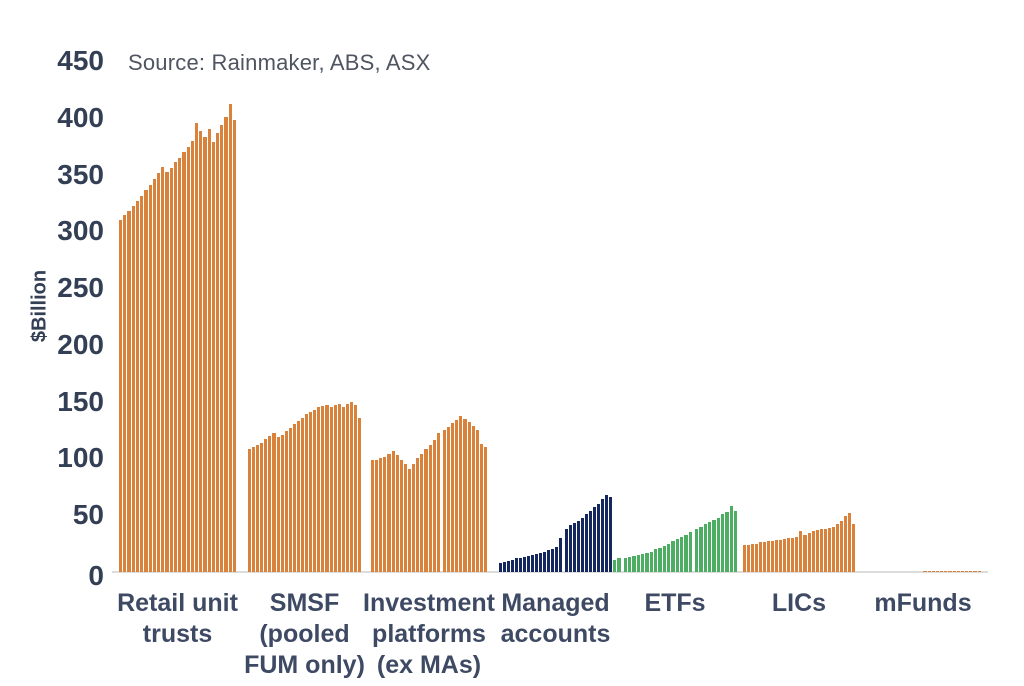  What do you see at coordinates (80, 344) in the screenshot?
I see `y-tick-label: 200` at bounding box center [80, 344].